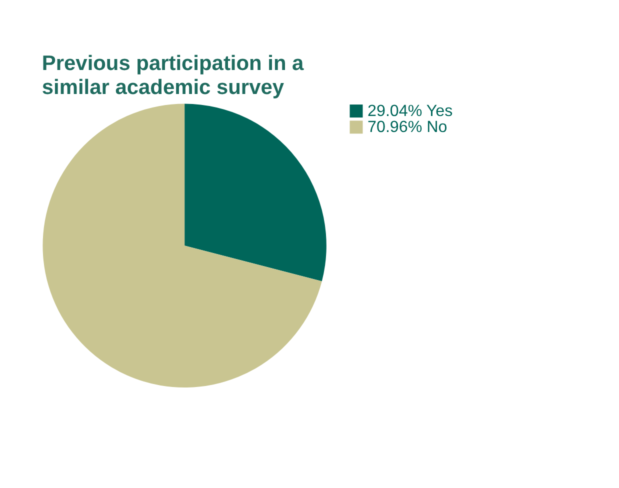 Image resolution: width=619 pixels, height=488 pixels. What do you see at coordinates (255, 193) in the screenshot?
I see `pie-slice` at bounding box center [255, 193].